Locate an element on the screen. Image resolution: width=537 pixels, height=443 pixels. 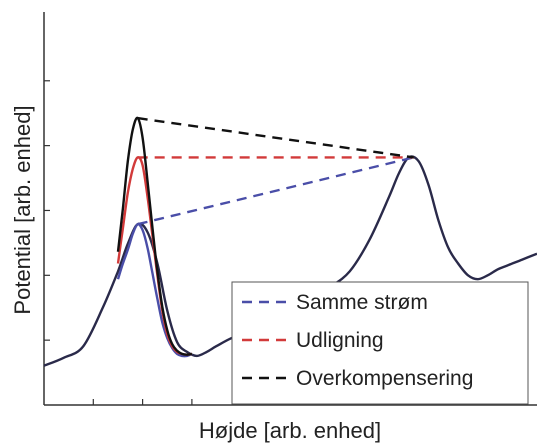
y-ticks is located at coordinates (47, 210).